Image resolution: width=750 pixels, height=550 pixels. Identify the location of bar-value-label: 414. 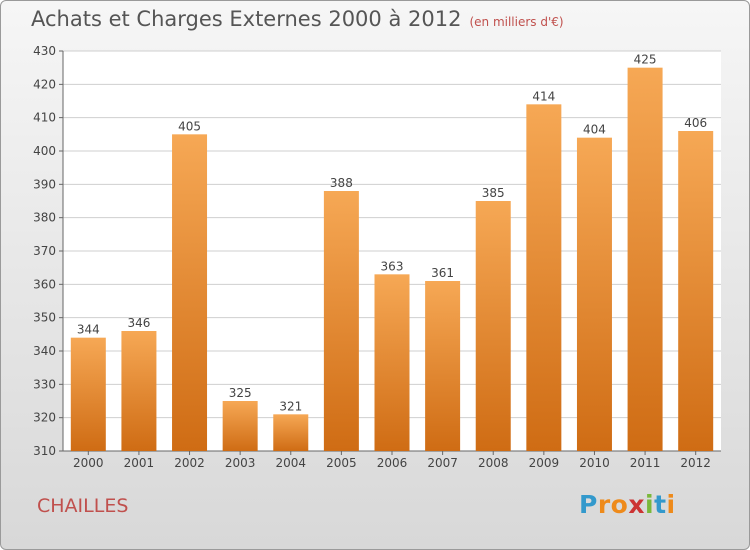
(543, 96).